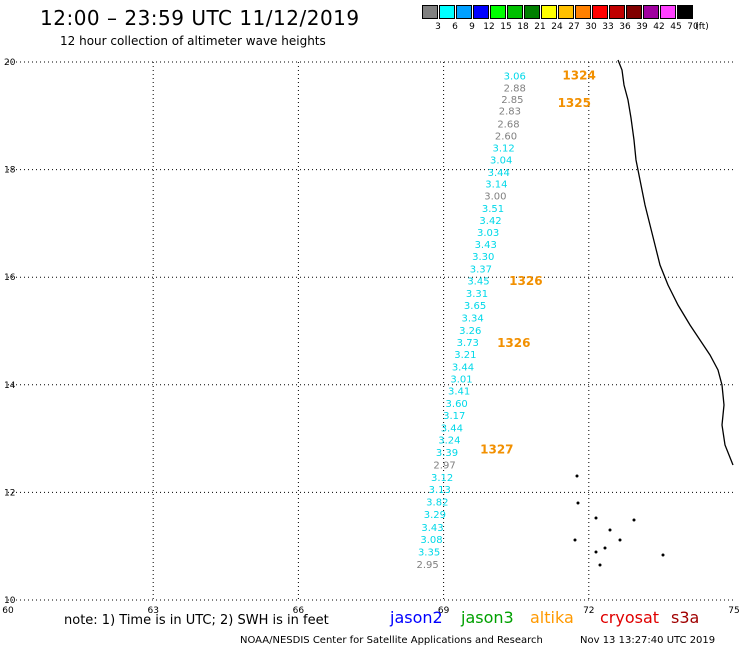 Image resolution: width=740 pixels, height=650 pixels. Describe the element at coordinates (574, 27) in the screenshot. I see `legend-label: 27` at that location.